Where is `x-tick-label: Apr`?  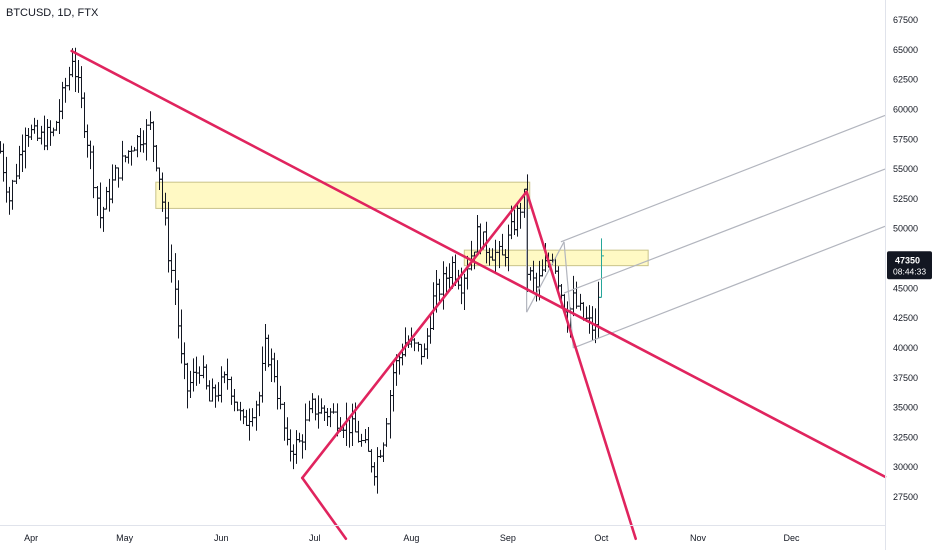 x-tick-label: Apr is located at coordinates (31, 538).